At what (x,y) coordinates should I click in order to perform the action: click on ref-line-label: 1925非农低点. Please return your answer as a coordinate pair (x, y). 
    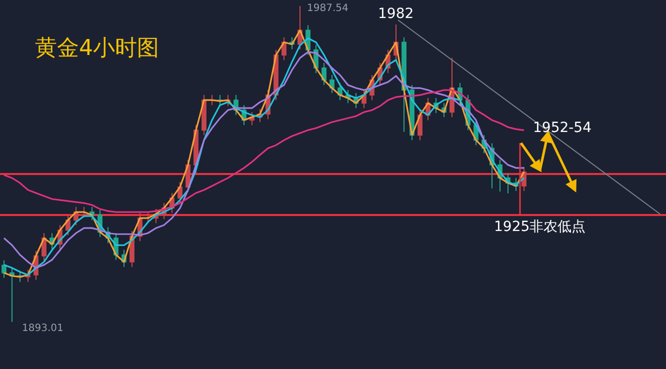
    Looking at the image, I should click on (540, 227).